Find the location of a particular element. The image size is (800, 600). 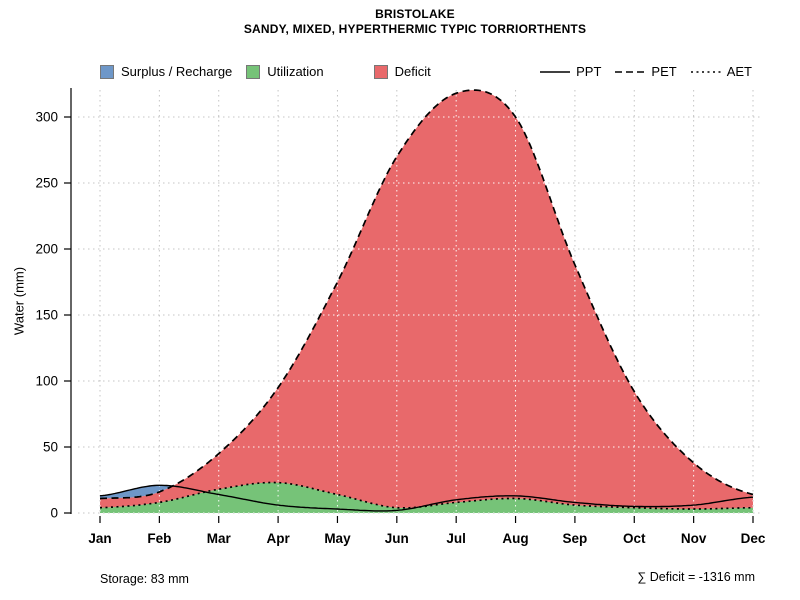

svg-text: May is located at coordinates (337, 538).